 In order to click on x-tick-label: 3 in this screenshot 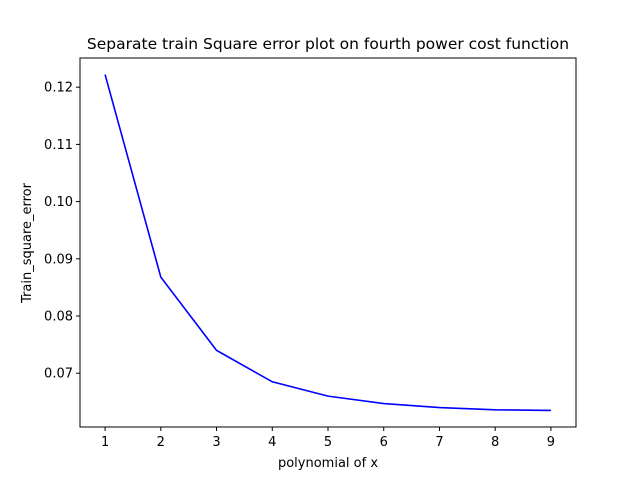, I will do `click(216, 442)`.